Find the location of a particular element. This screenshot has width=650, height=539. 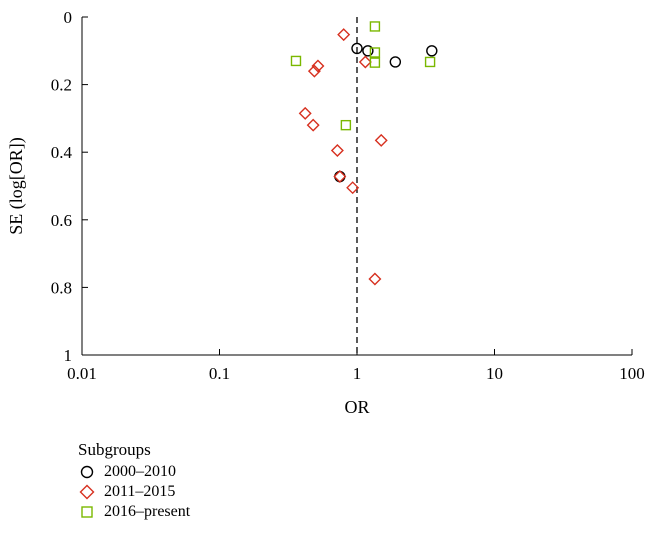

x-tick-label: 100 is located at coordinates (632, 373).